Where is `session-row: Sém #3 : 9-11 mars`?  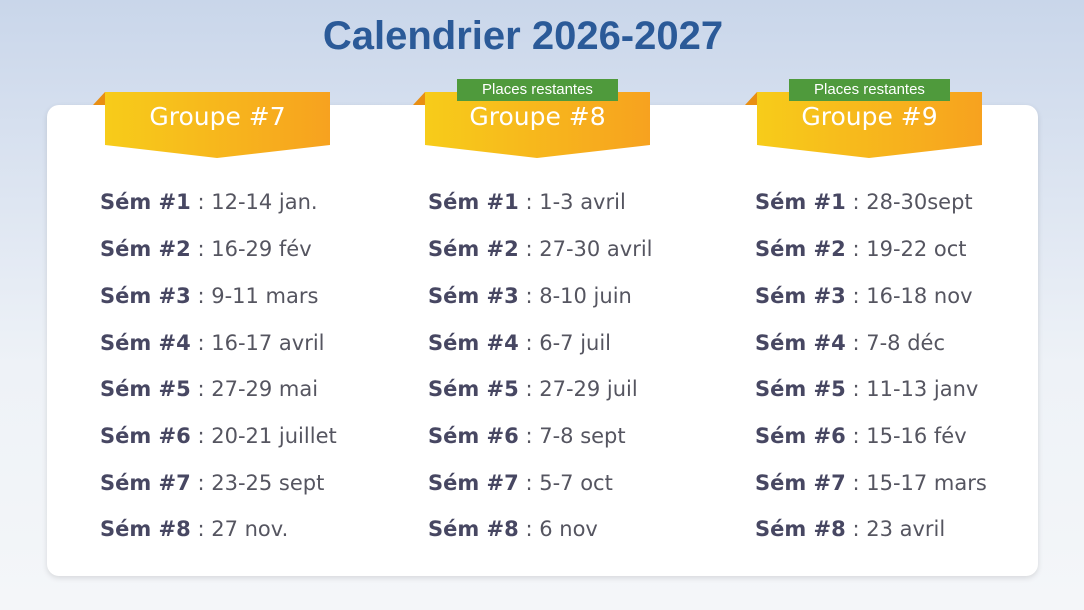 session-row: Sém #3 : 9-11 mars is located at coordinates (209, 296).